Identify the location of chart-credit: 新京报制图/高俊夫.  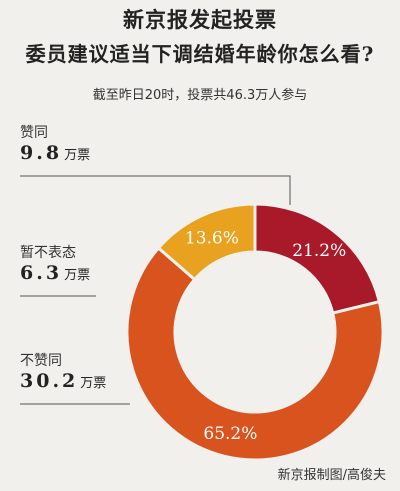
(331, 475).